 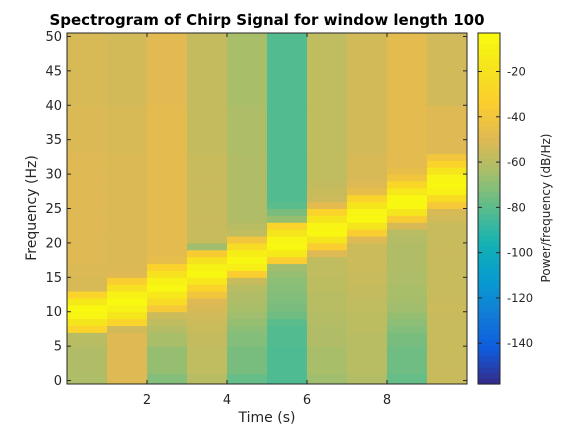 I want to click on x-tick-label: 6, so click(x=307, y=400).